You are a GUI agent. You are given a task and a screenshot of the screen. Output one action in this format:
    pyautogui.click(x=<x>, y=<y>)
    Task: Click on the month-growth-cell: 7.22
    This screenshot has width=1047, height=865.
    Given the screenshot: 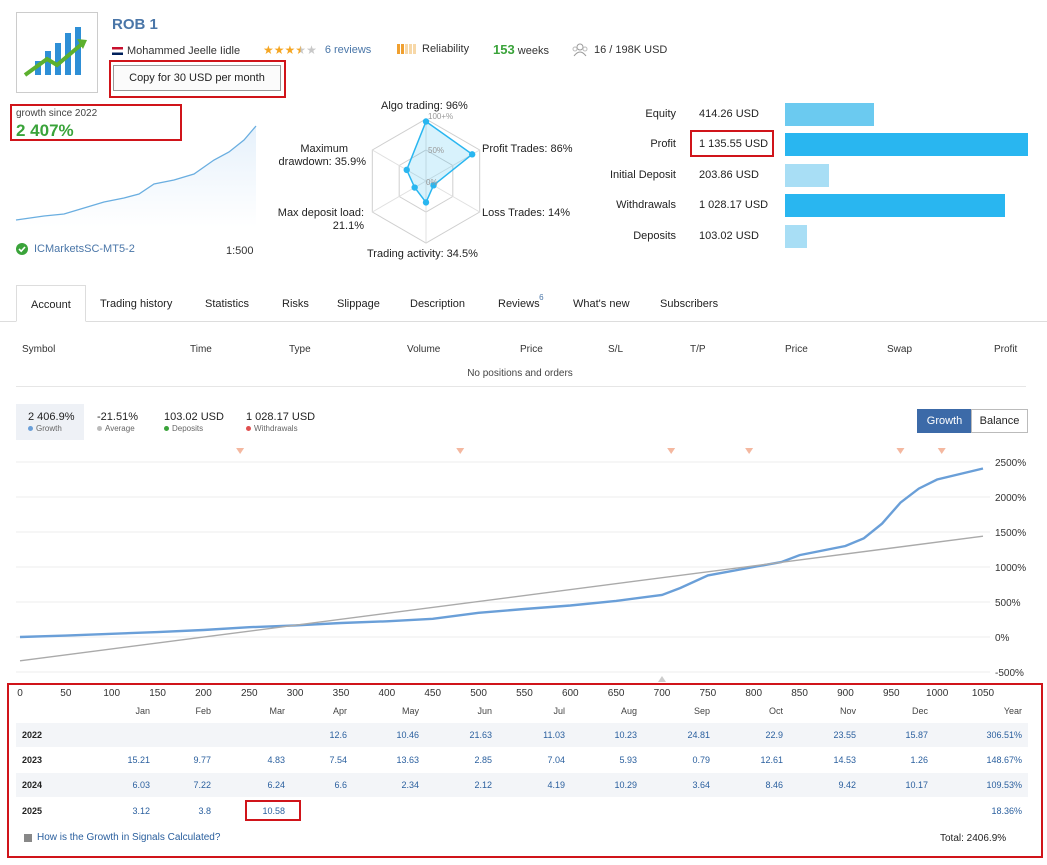 What is the action you would take?
    pyautogui.click(x=202, y=785)
    